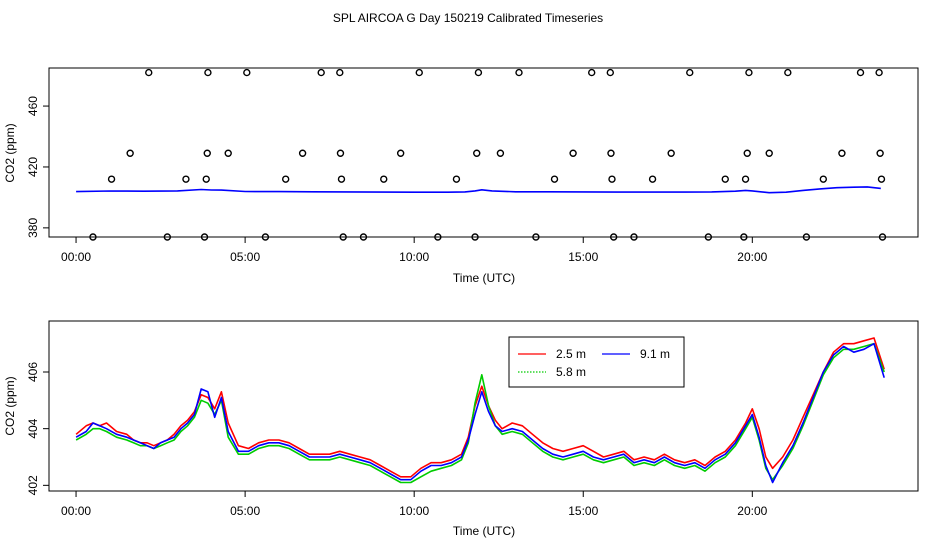  What do you see at coordinates (571, 354) in the screenshot?
I see `legend-label-2-5m: 2.5 m` at bounding box center [571, 354].